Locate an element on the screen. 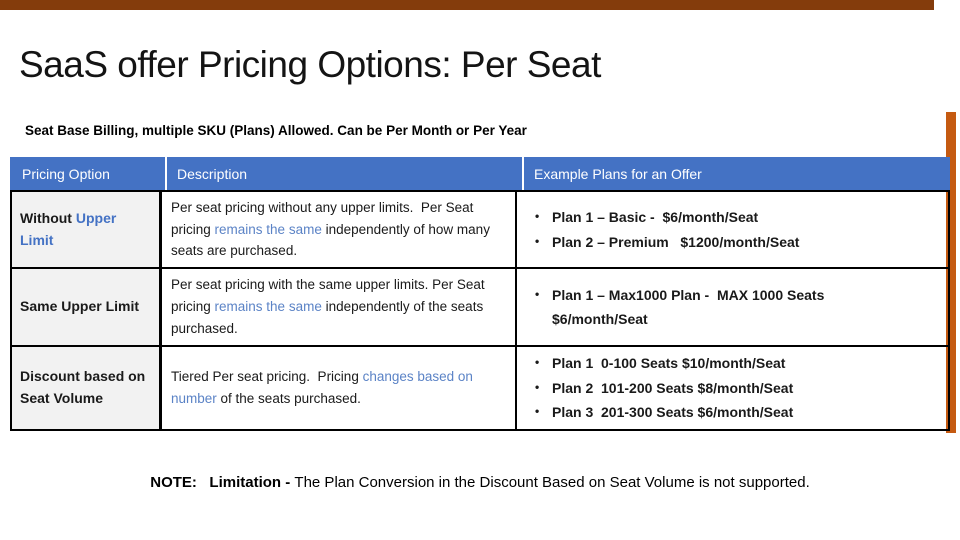 Image resolution: width=960 pixels, height=540 pixels. example-plan-text: Plan 2 – Premium $1200/month/Seat is located at coordinates (676, 241).